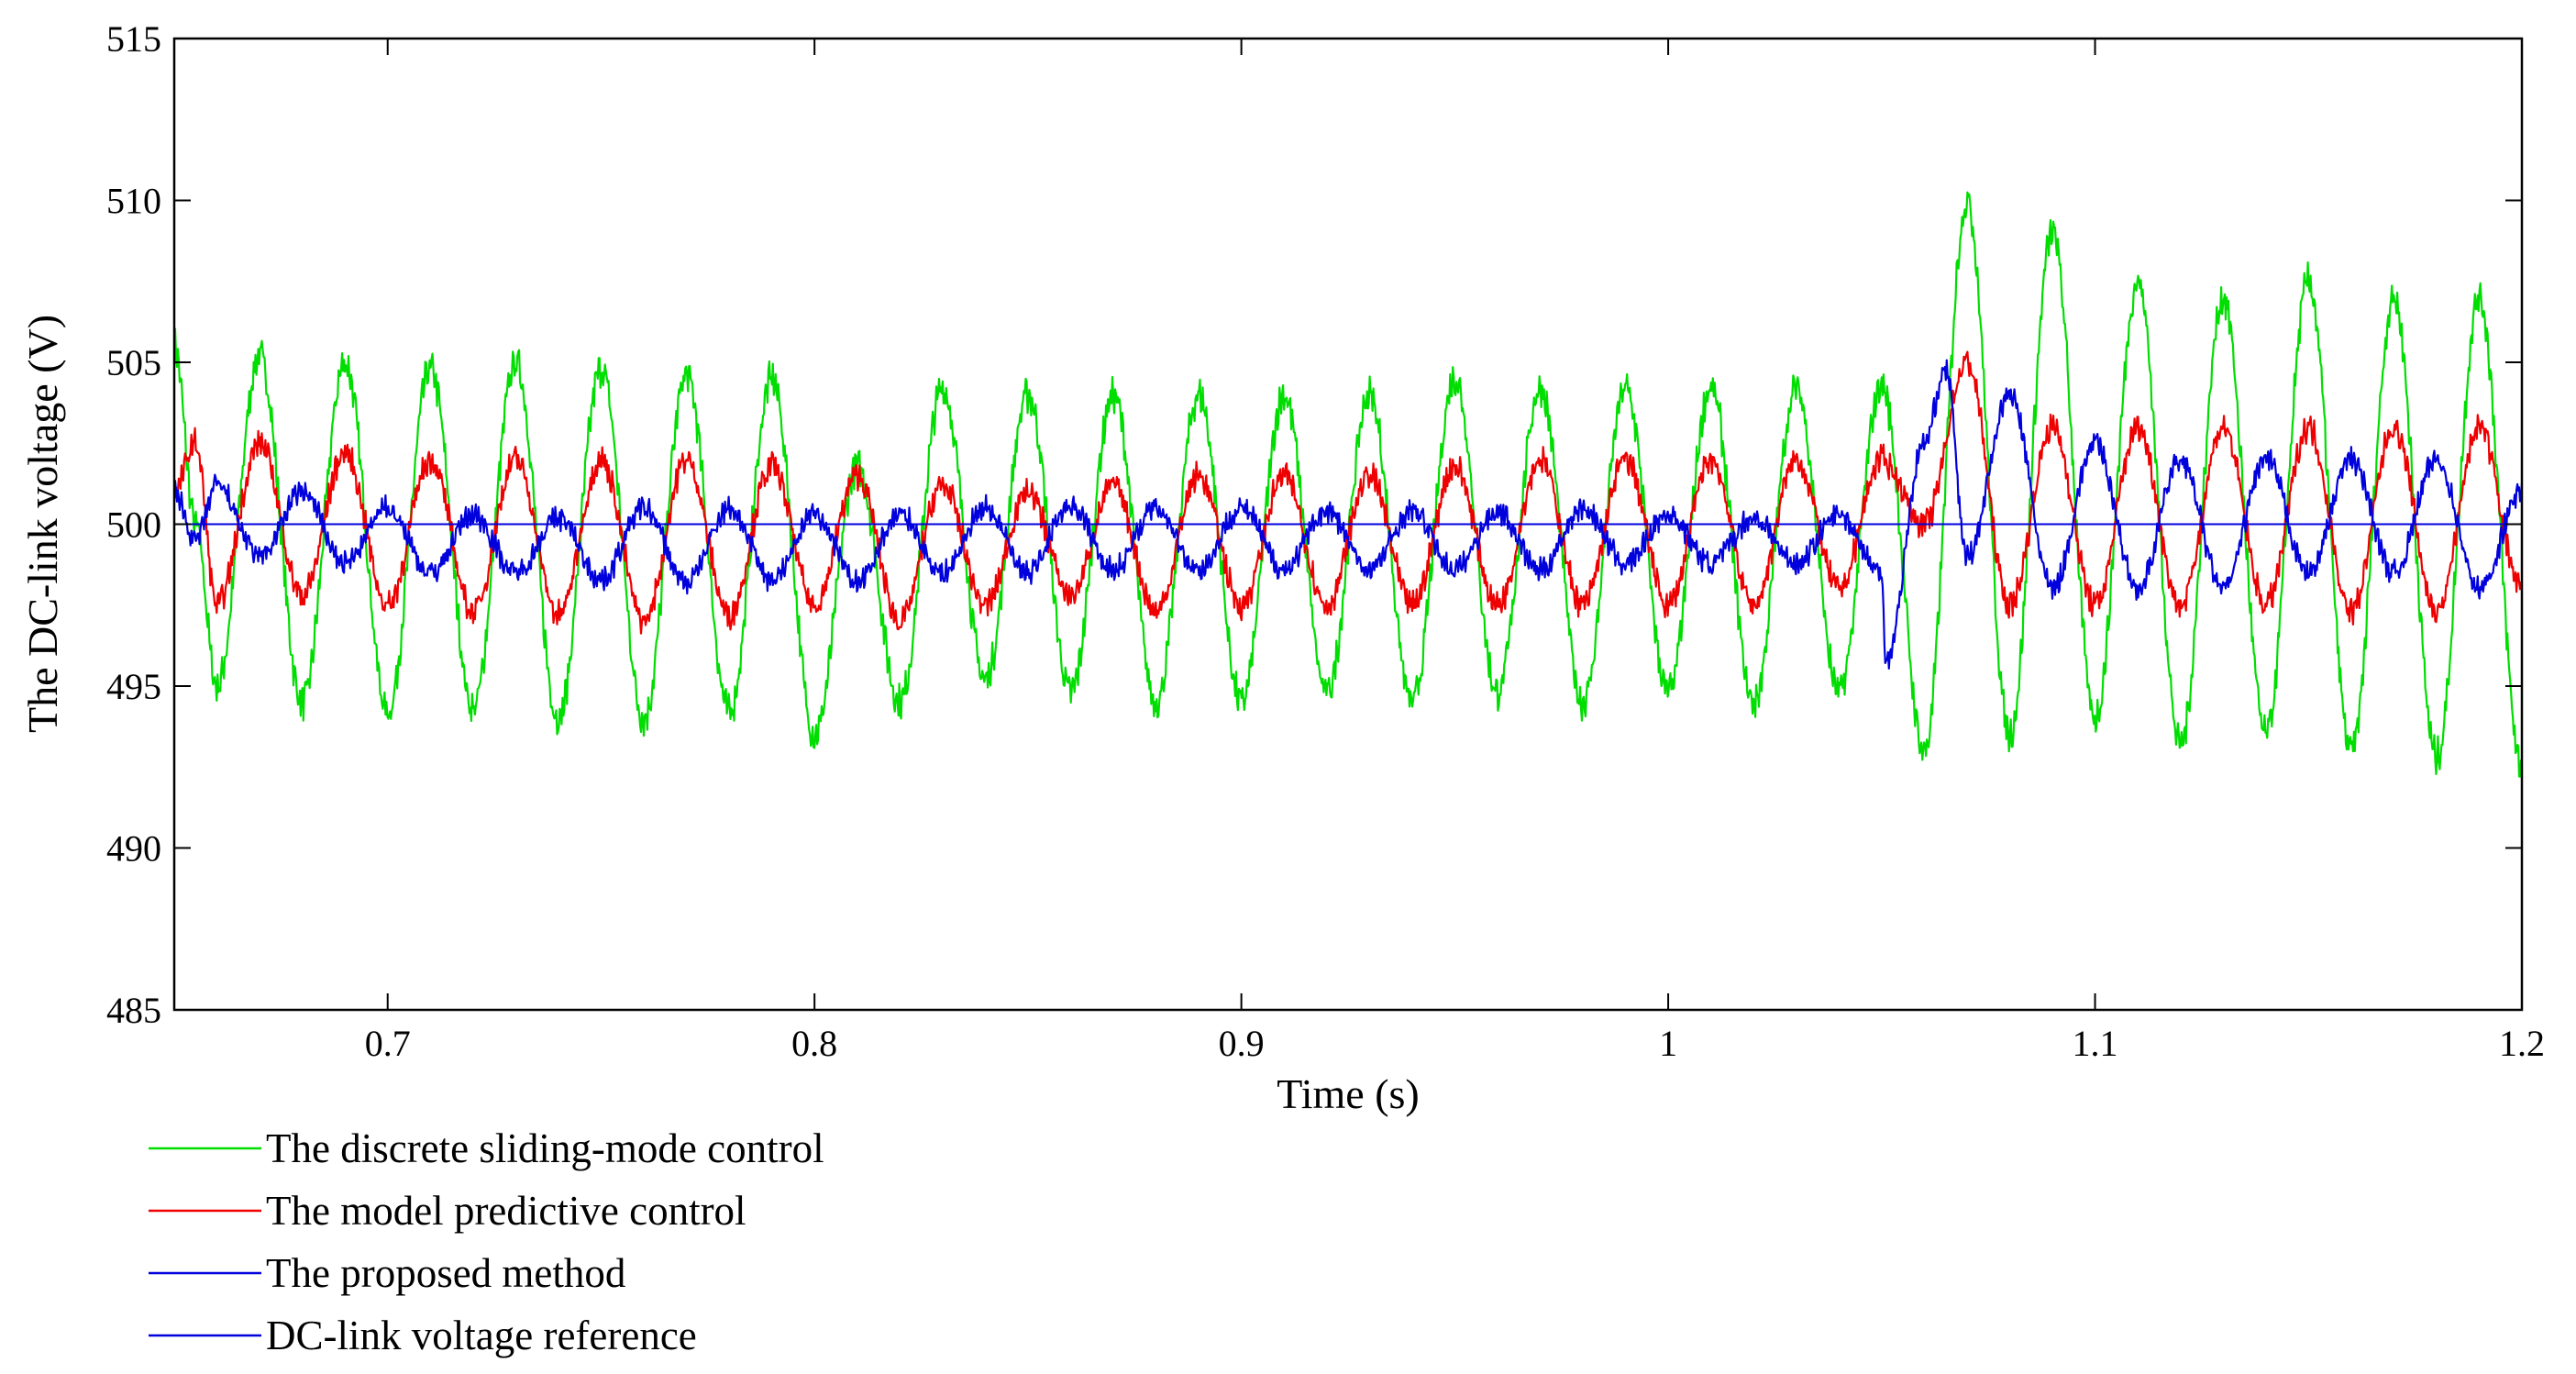 The image size is (2576, 1374). I want to click on x-tick-label: 0.8, so click(814, 1043).